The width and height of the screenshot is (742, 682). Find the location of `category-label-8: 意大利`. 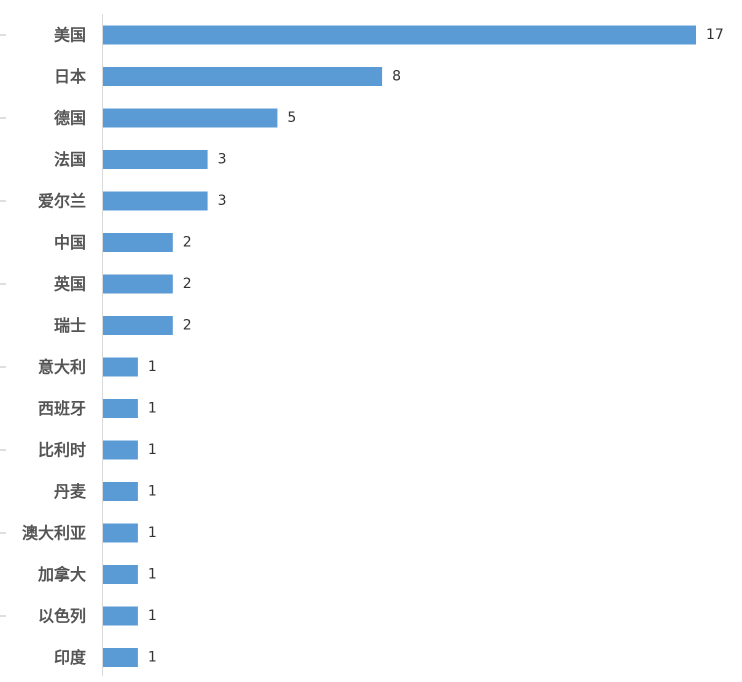

category-label-8: 意大利 is located at coordinates (62, 367).